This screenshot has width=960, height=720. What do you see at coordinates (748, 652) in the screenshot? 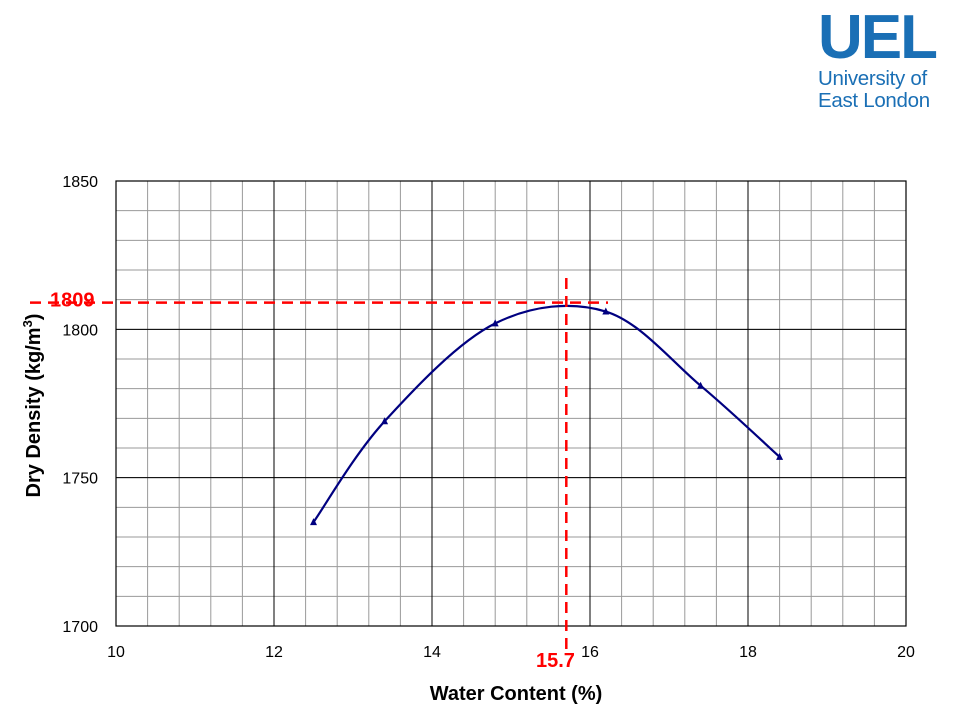
I see `x-tick-label: 18` at bounding box center [748, 652].